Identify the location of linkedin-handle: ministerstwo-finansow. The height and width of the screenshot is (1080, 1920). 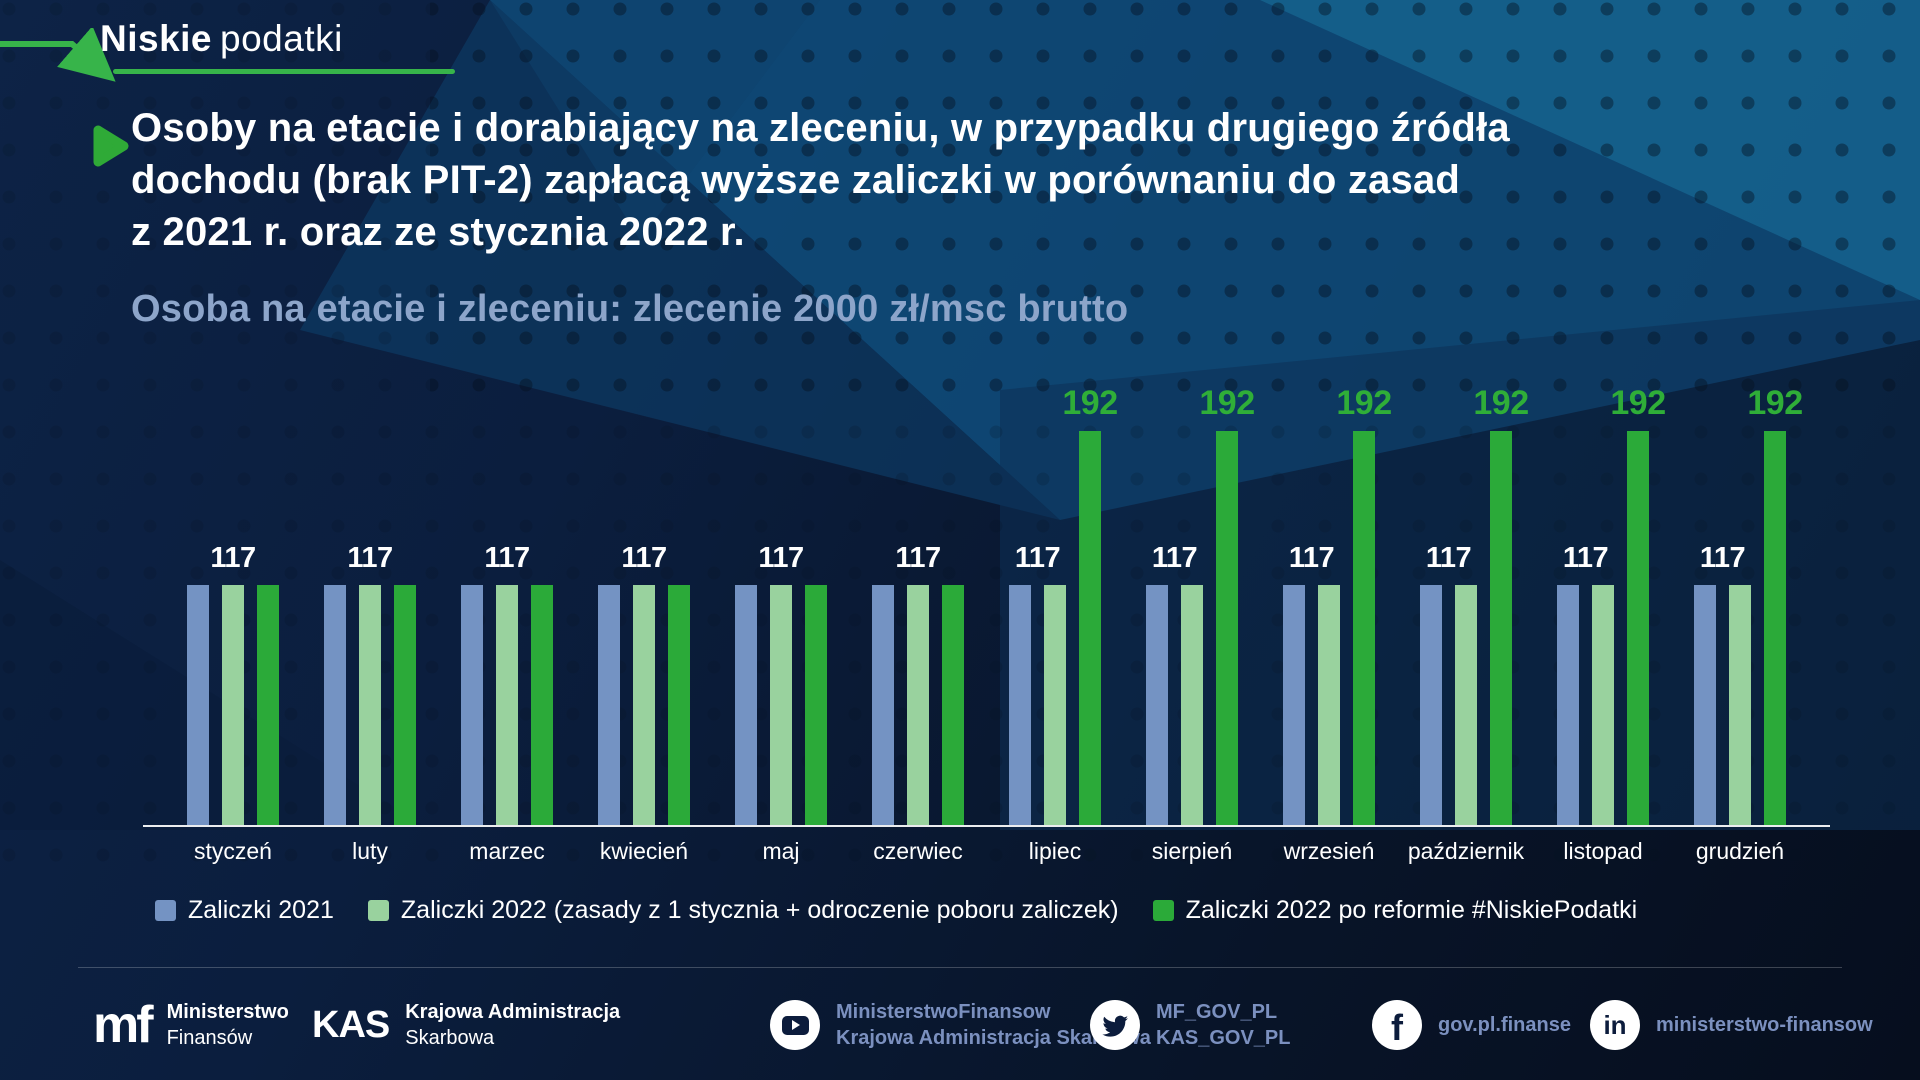
(1764, 1025).